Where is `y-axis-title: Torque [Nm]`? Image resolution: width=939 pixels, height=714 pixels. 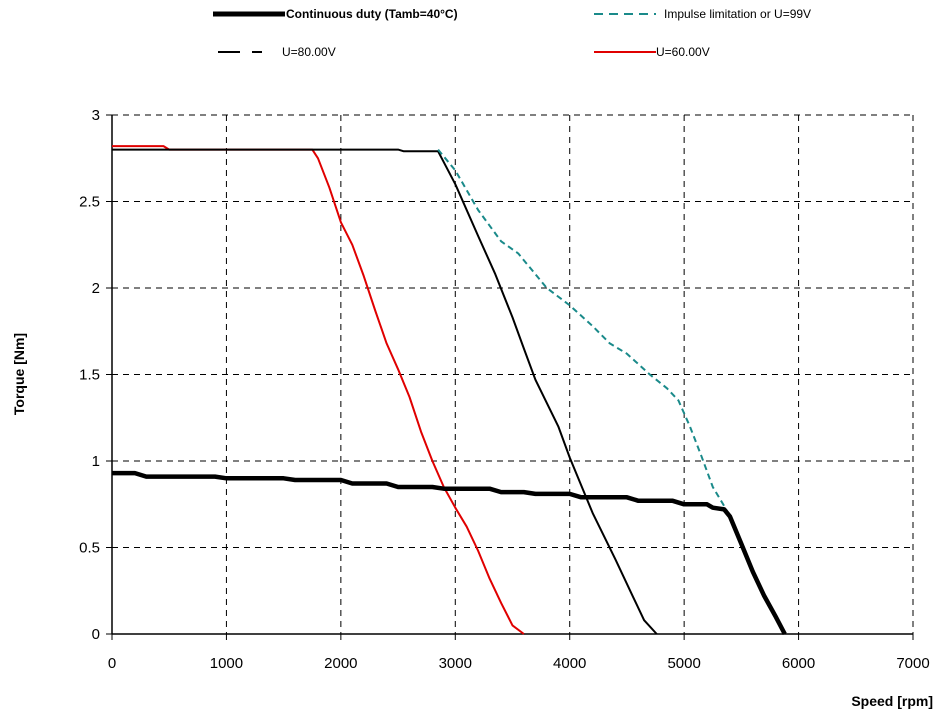
y-axis-title: Torque [Nm] is located at coordinates (19, 374).